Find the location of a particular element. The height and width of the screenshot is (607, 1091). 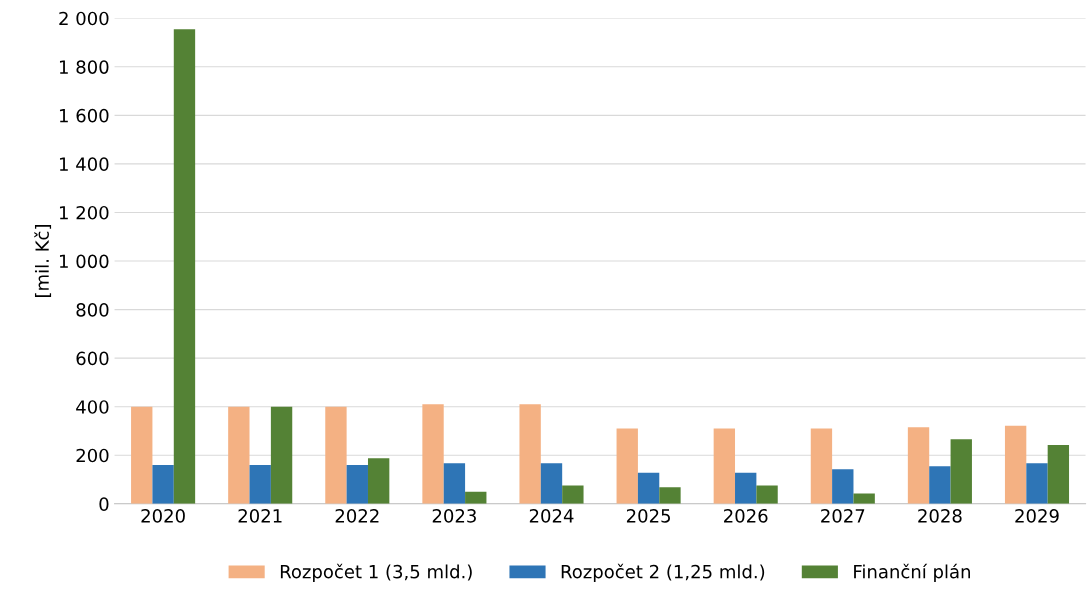

y-tick-label: 1 800 is located at coordinates (84, 67).